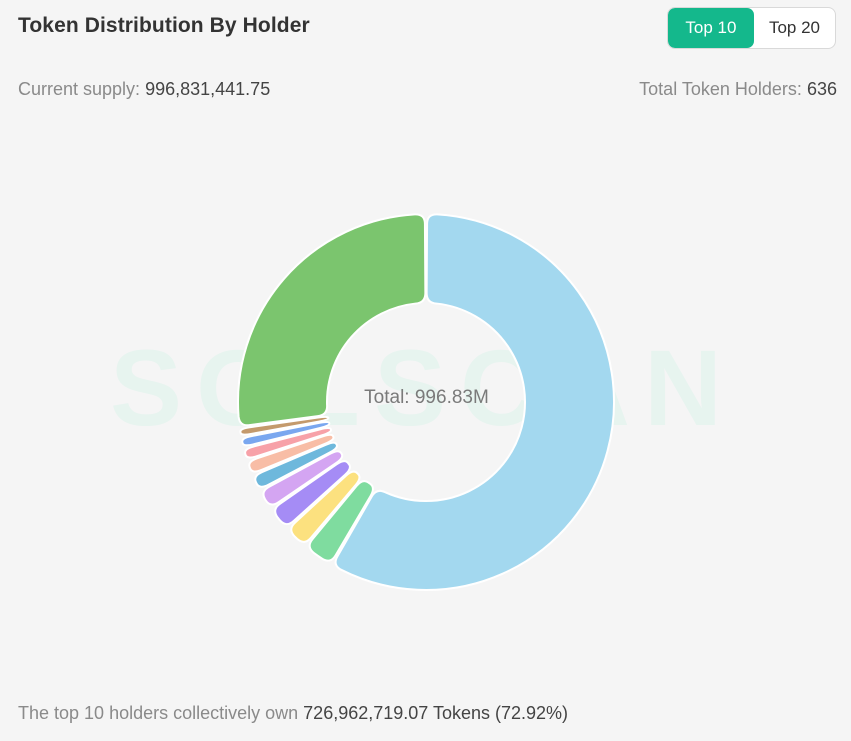 The height and width of the screenshot is (741, 851). I want to click on current-supply: Current supply: 996,831,441.75, so click(144, 89).